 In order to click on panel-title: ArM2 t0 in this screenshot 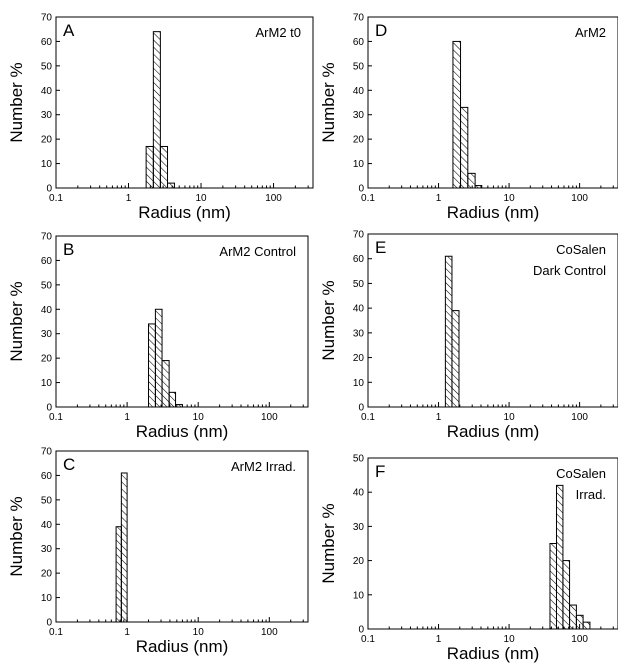, I will do `click(278, 32)`.